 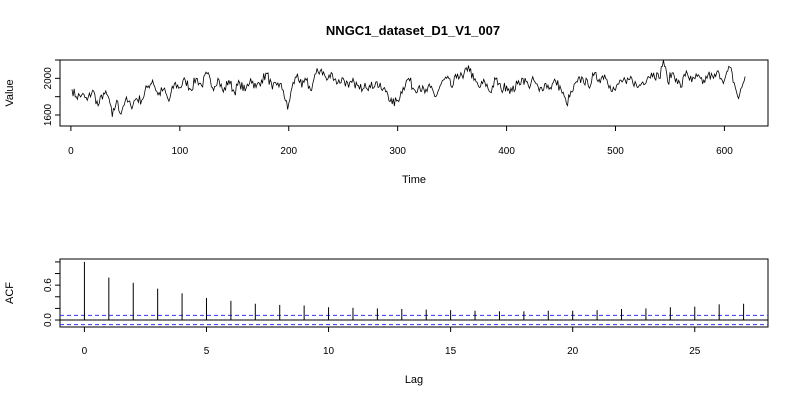 What do you see at coordinates (397, 151) in the screenshot?
I see `x-tick-label: 300` at bounding box center [397, 151].